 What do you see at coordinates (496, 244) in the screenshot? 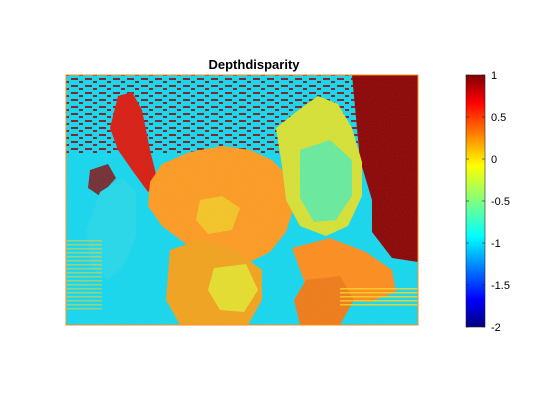
I see `colorbar-tick-label: -1` at bounding box center [496, 244].